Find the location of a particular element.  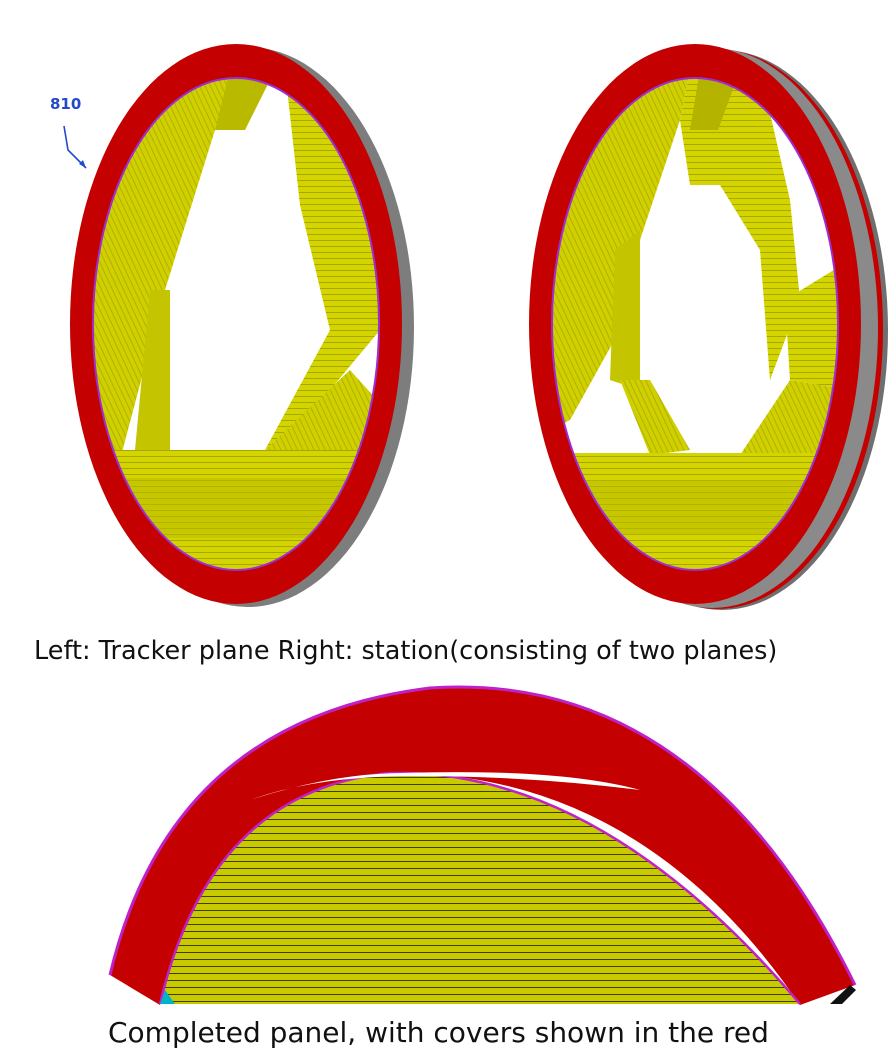

reference-number: 810 is located at coordinates (66, 104).